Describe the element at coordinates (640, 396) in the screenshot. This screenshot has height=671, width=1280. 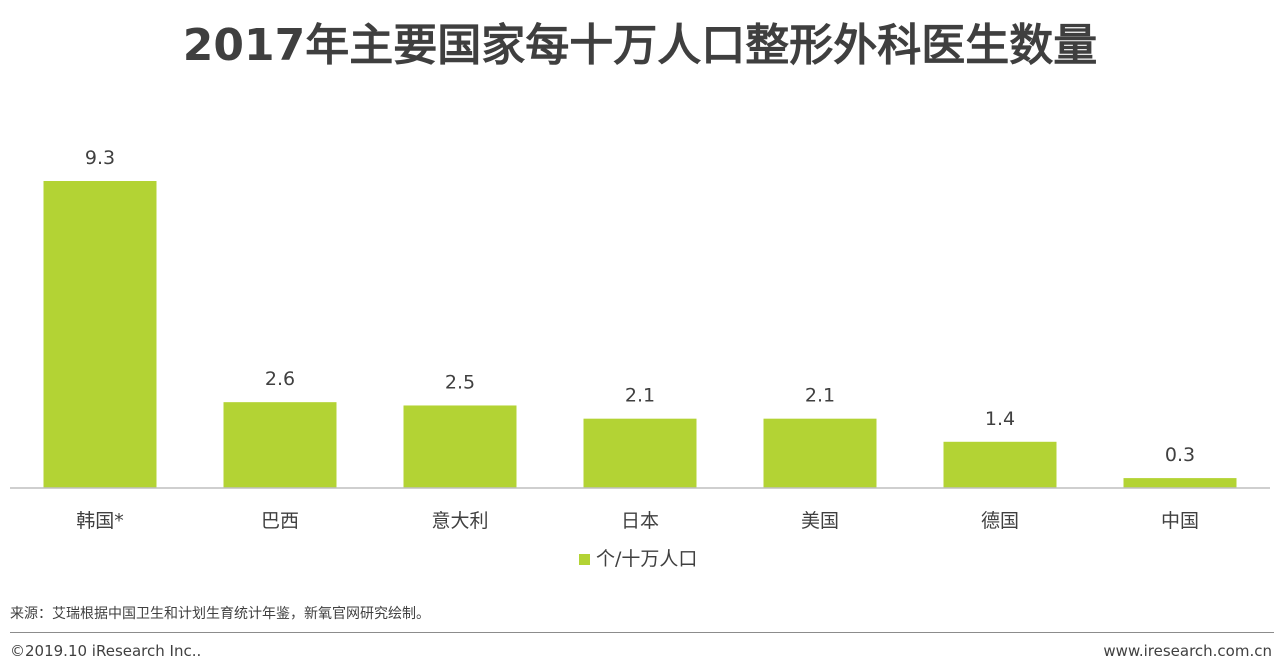
I see `value-label-4: 2.1` at that location.